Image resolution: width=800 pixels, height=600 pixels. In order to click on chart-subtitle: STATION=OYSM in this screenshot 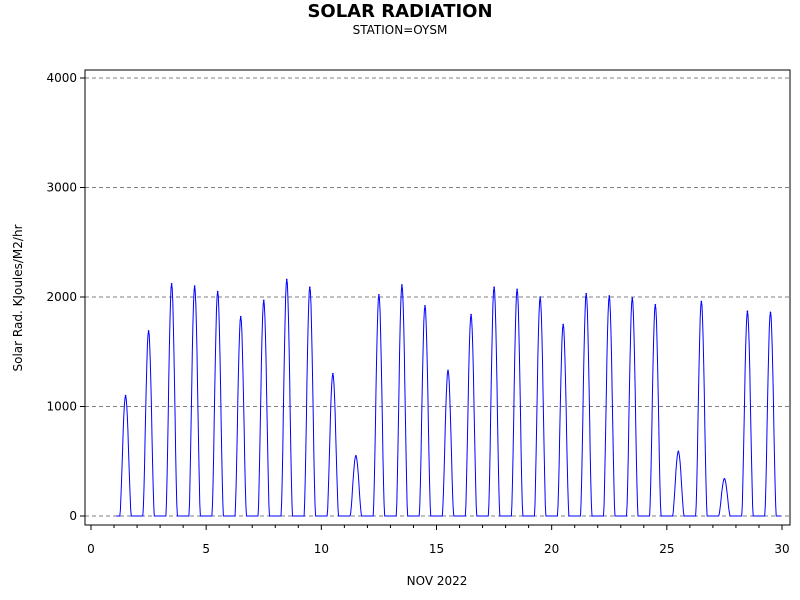, I will do `click(400, 30)`.